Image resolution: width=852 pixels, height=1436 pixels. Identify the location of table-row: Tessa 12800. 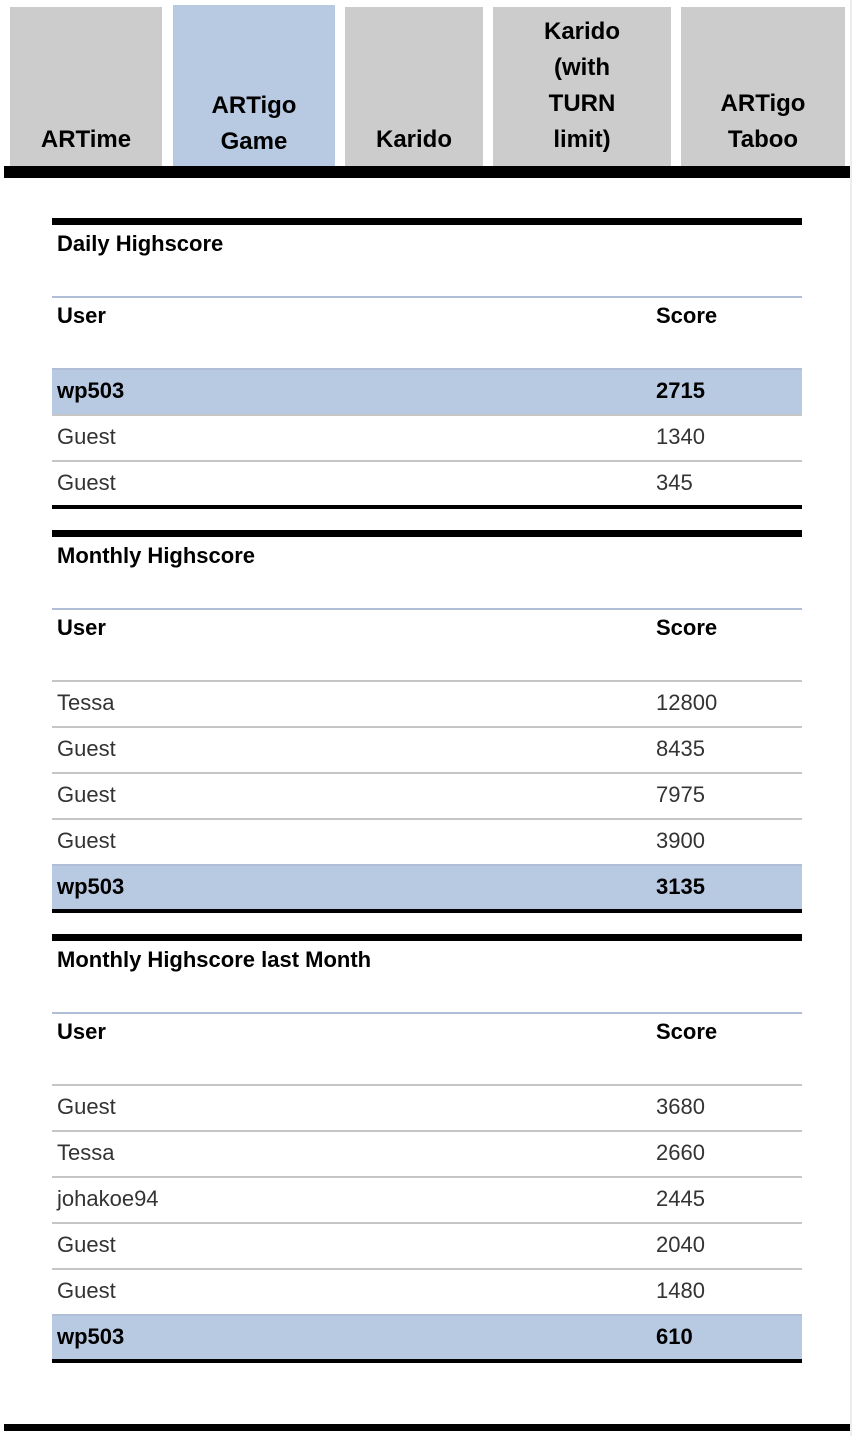
(427, 703).